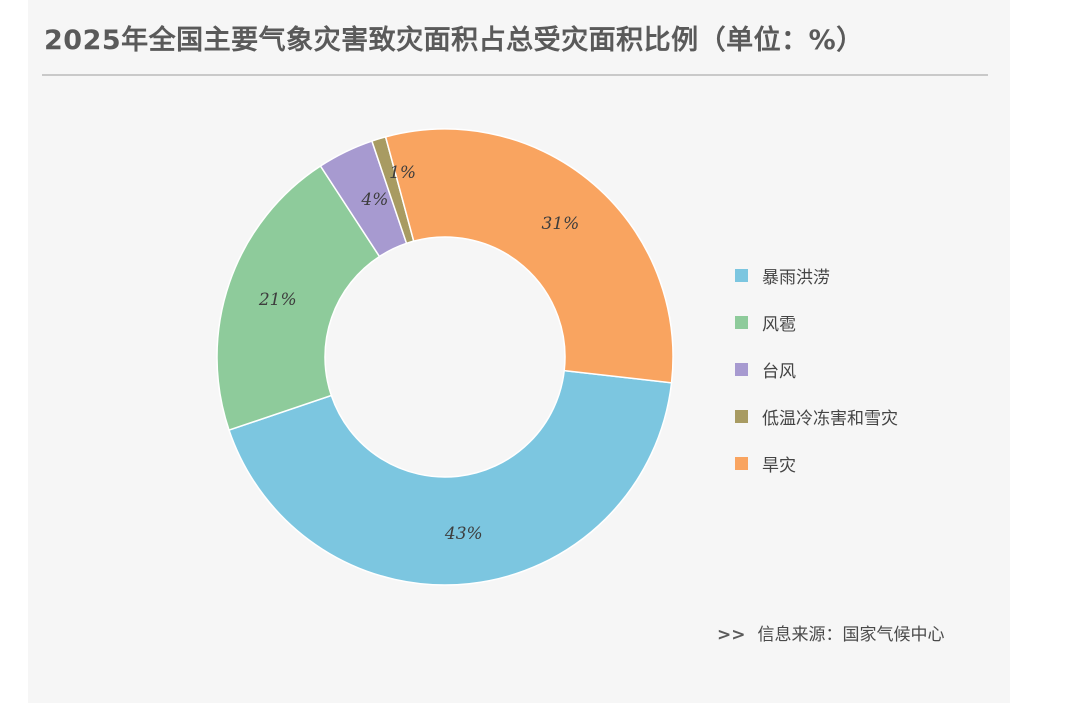 Image resolution: width=1088 pixels, height=703 pixels. I want to click on legend-label: 台风, so click(779, 372).